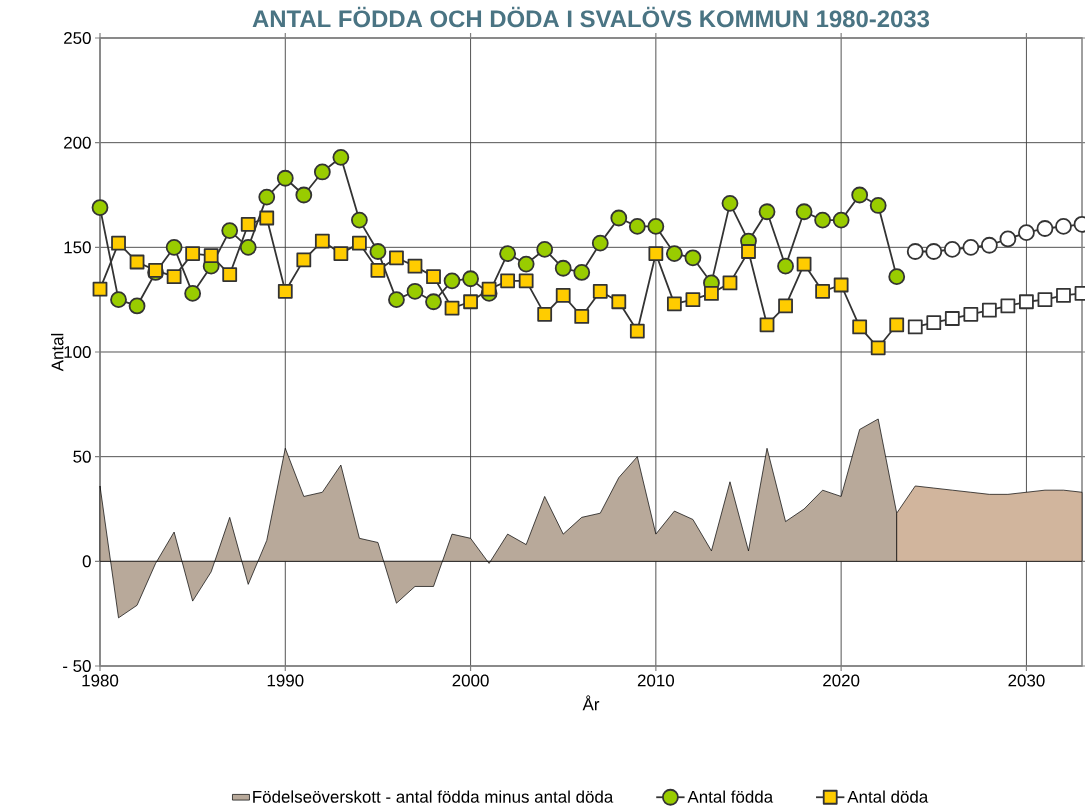 This screenshot has height=811, width=1085. I want to click on x-tick-label: 1980, so click(100, 680).